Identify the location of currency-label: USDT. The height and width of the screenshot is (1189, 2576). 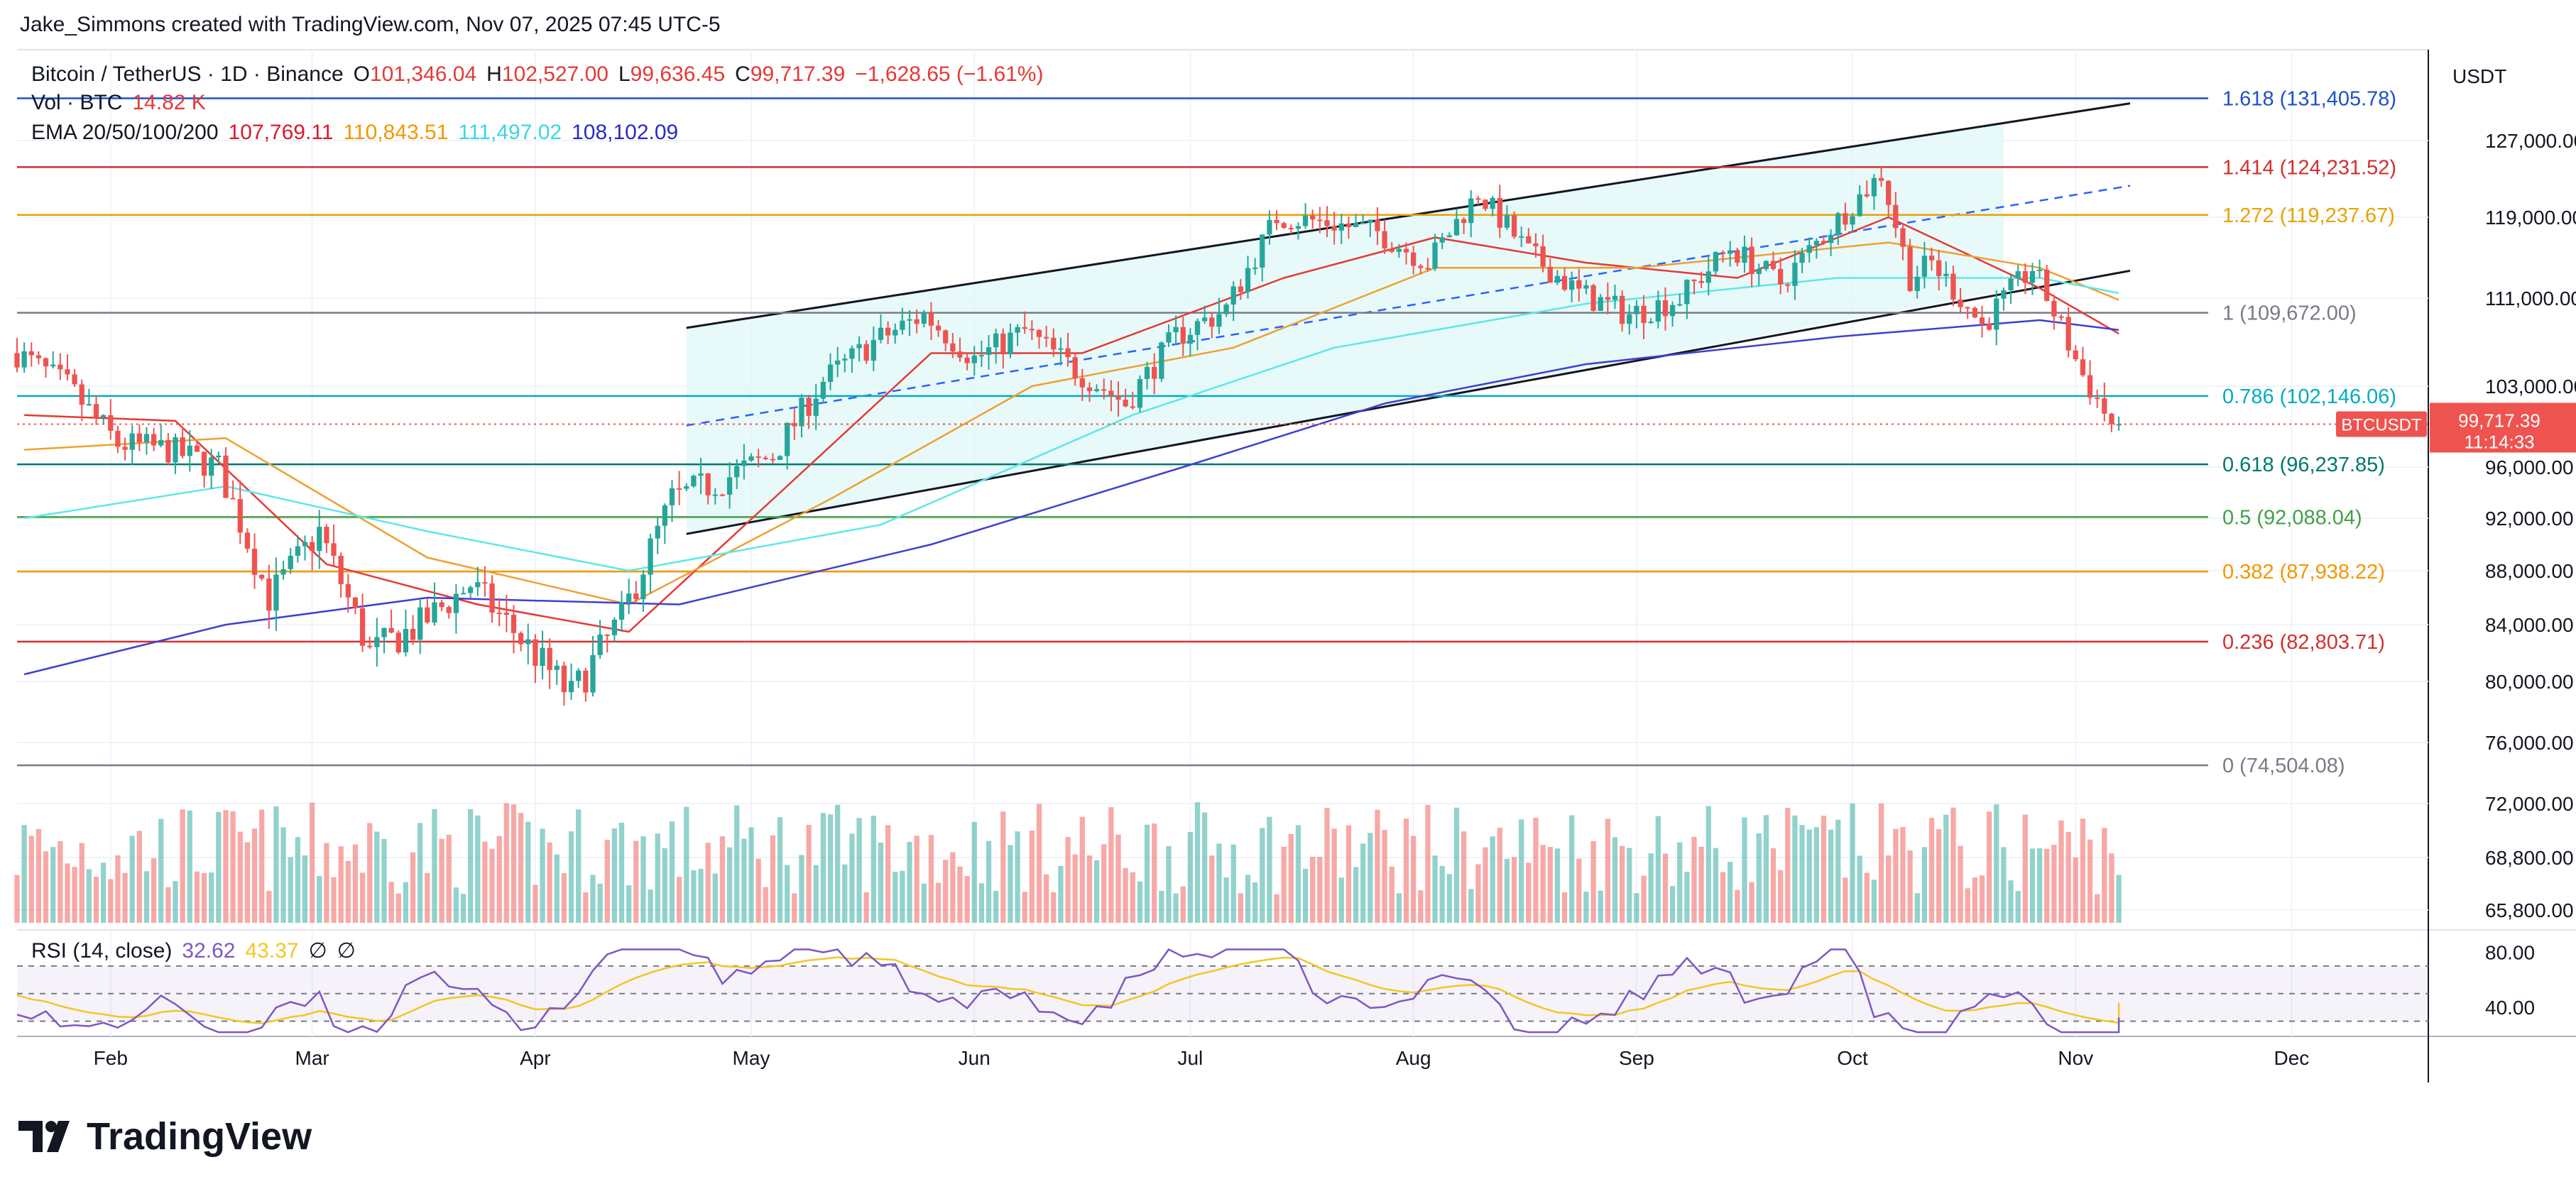
(2479, 76).